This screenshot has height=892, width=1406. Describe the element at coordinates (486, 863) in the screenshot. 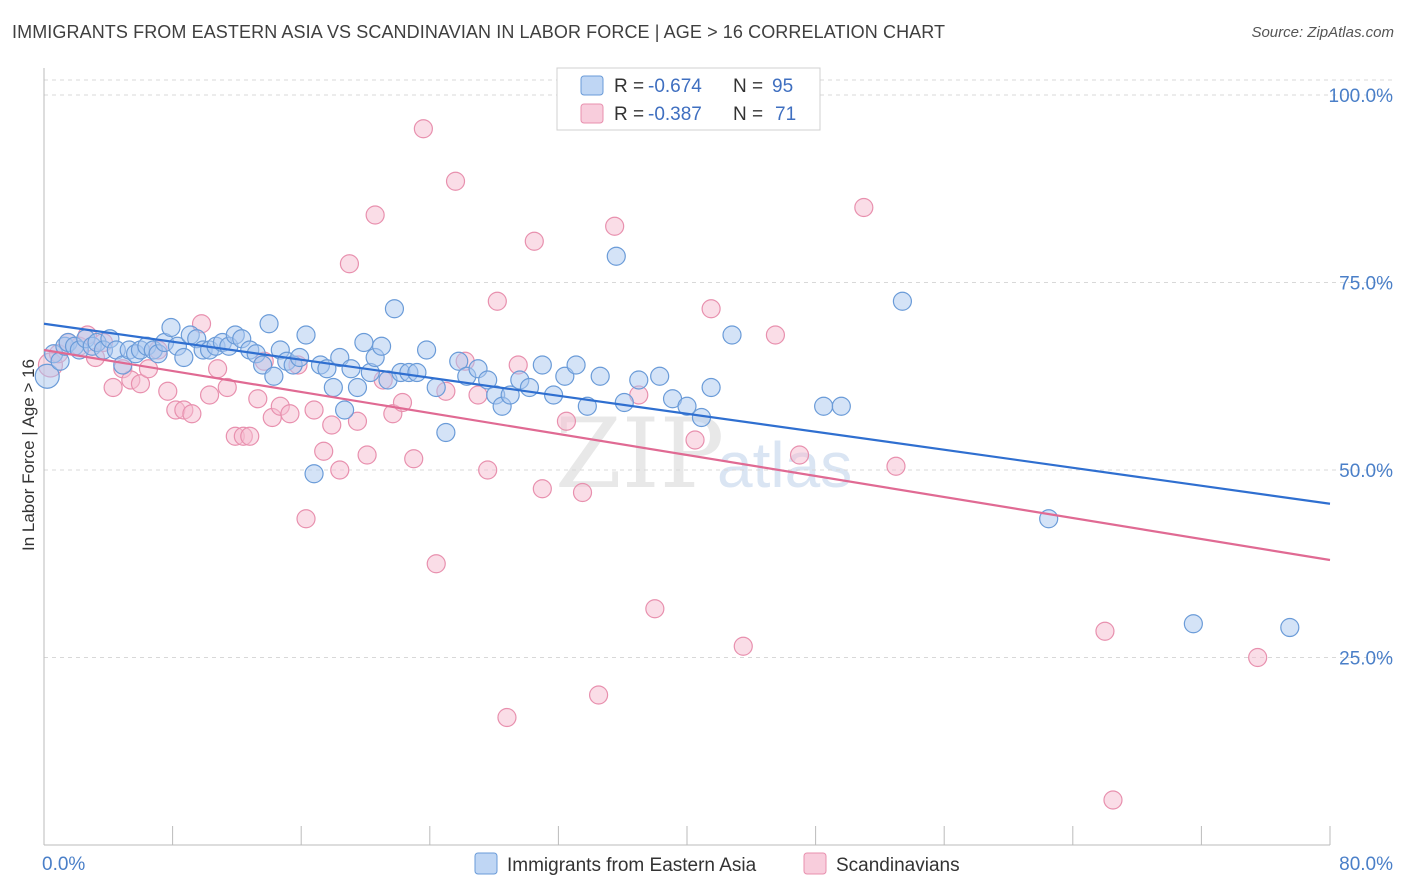

I see `series-legend-swatch-blue` at that location.